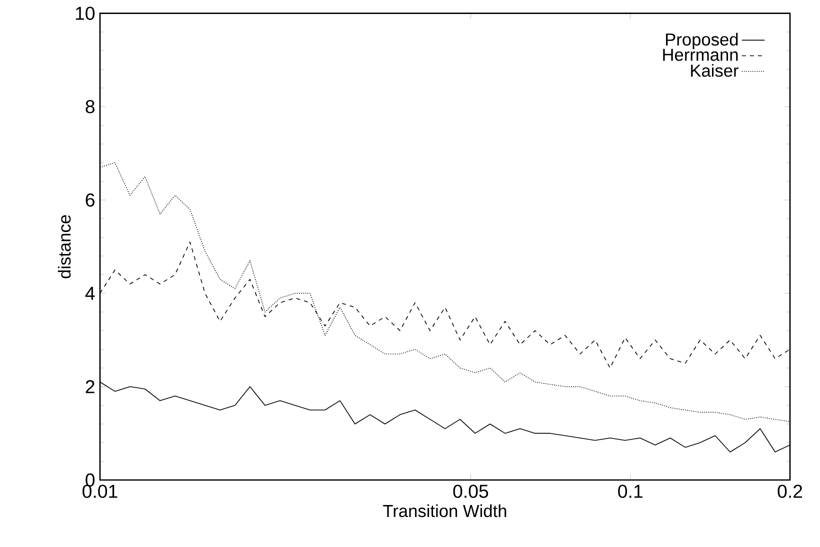 This screenshot has height=547, width=820. What do you see at coordinates (470, 491) in the screenshot?
I see `x-tick-label: 0.05` at bounding box center [470, 491].